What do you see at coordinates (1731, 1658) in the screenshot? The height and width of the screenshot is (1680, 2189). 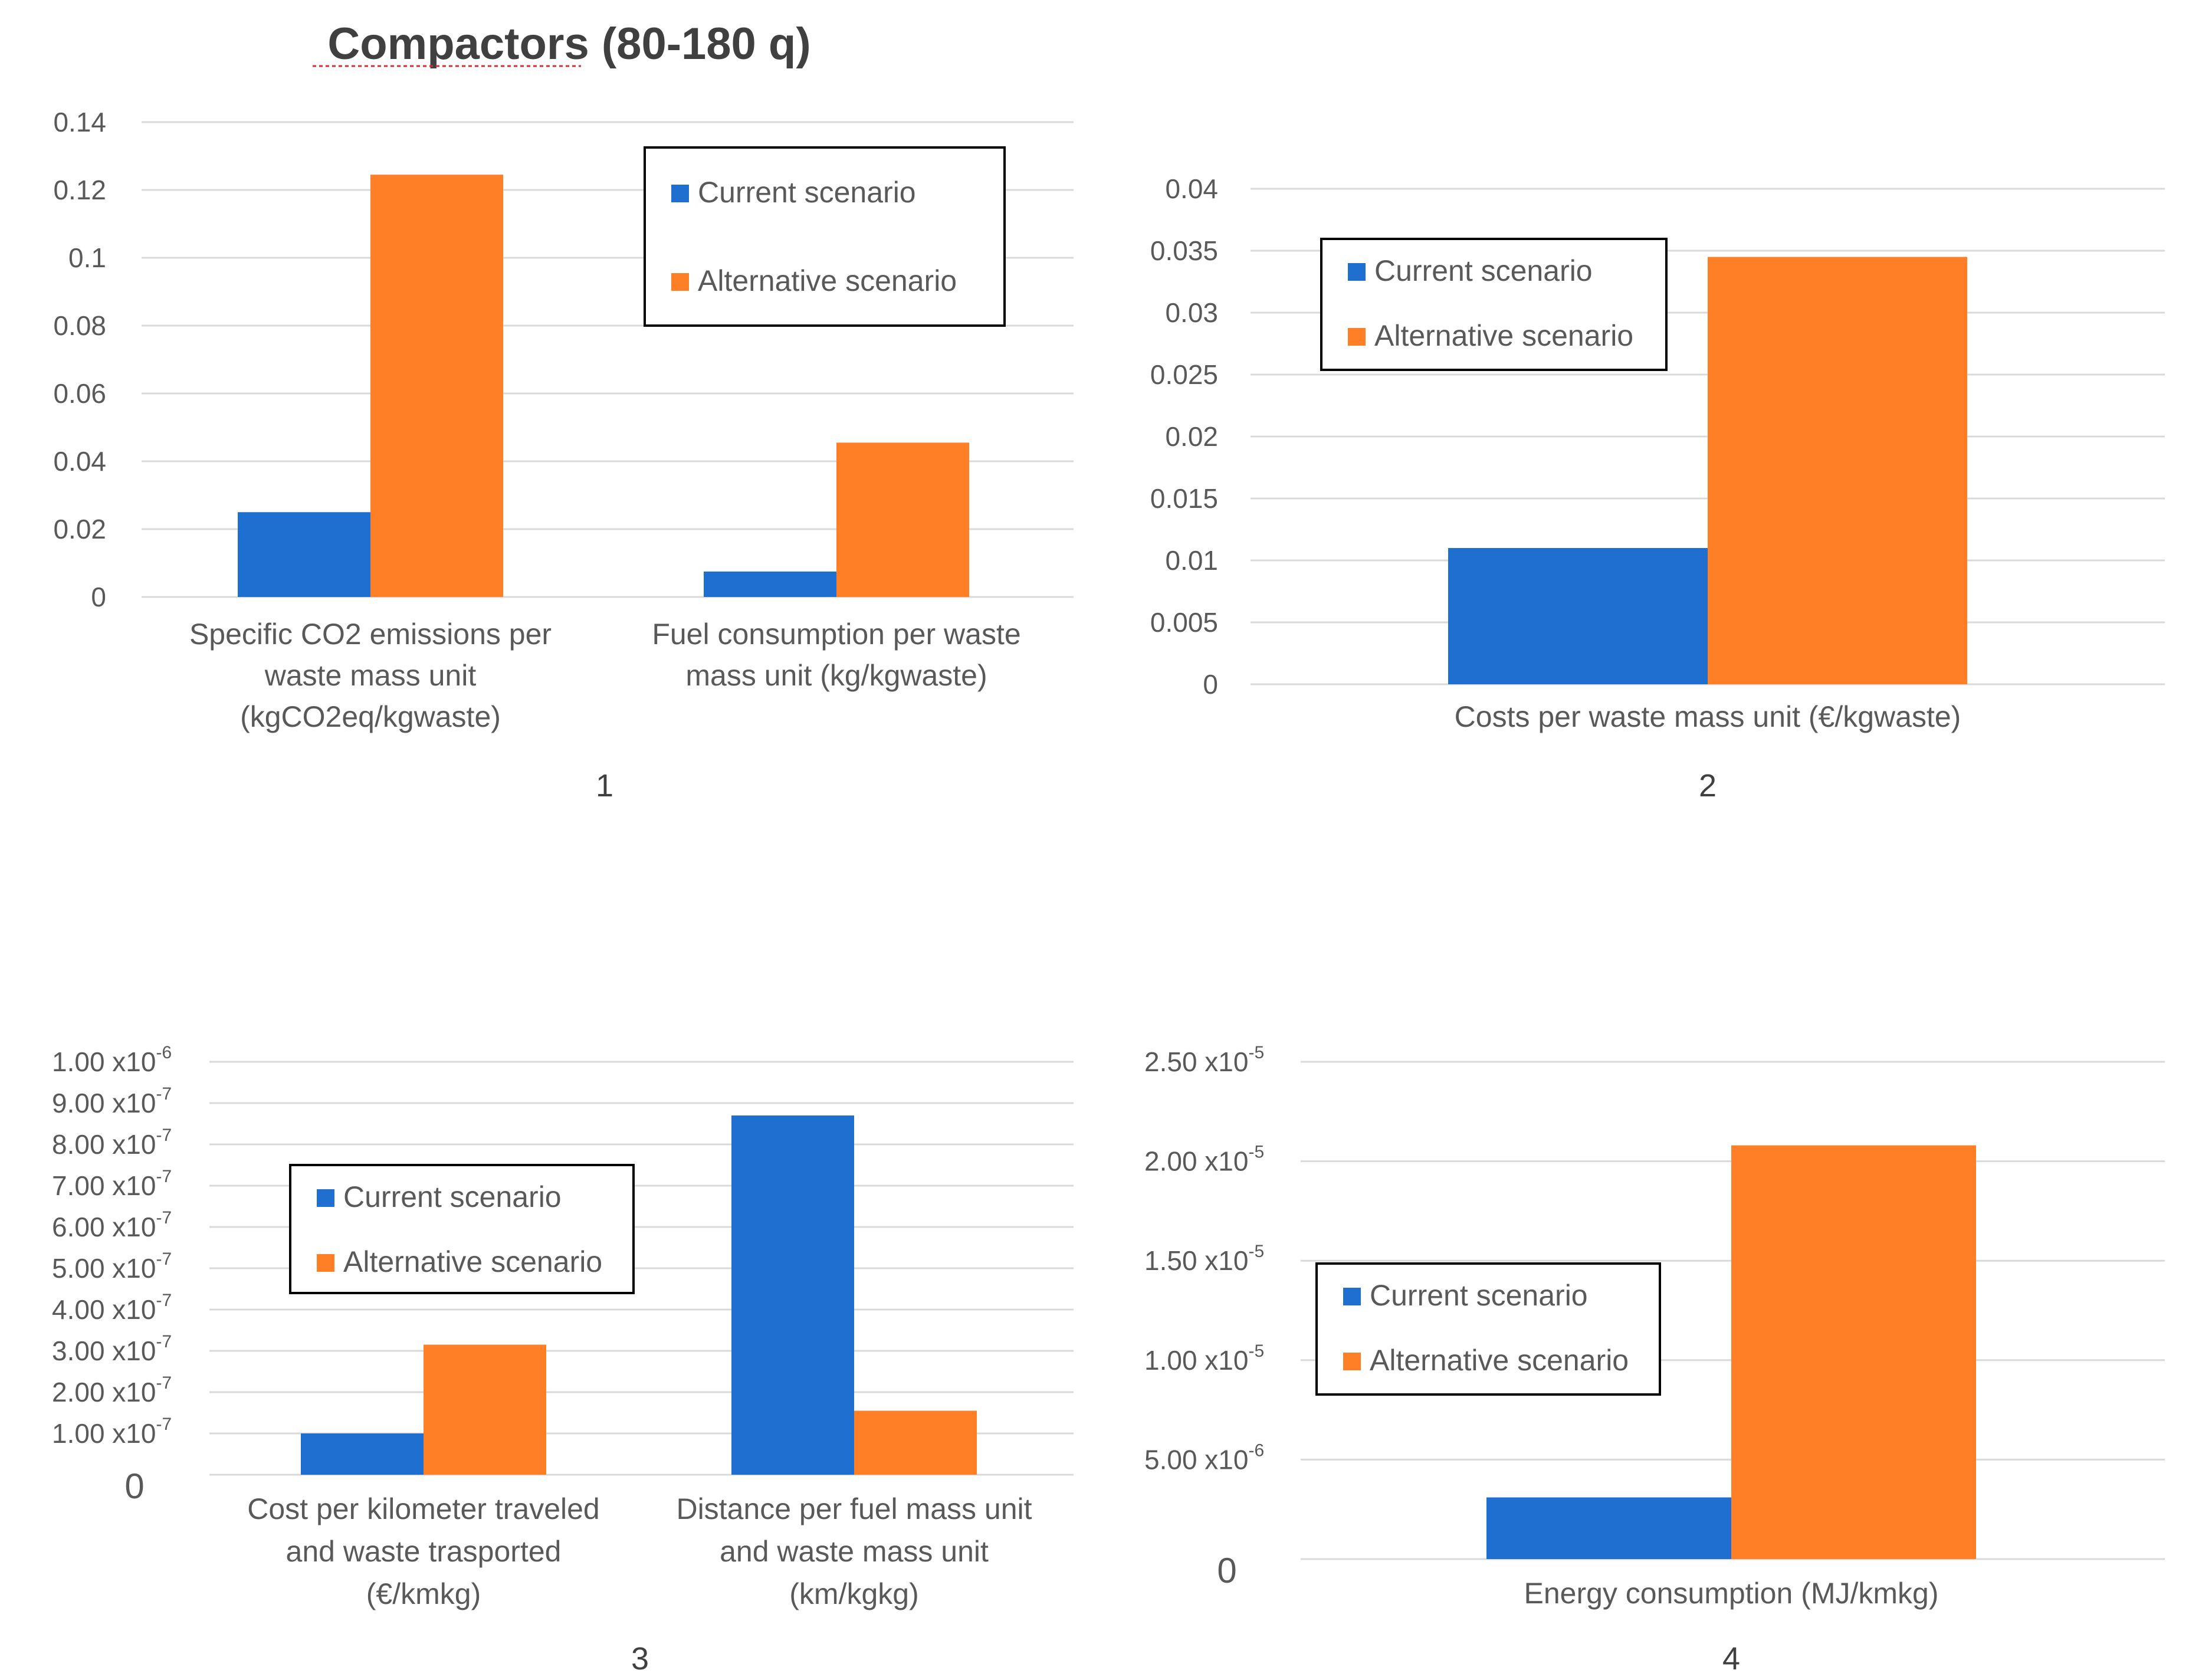 I see `panel-number: 4` at bounding box center [1731, 1658].